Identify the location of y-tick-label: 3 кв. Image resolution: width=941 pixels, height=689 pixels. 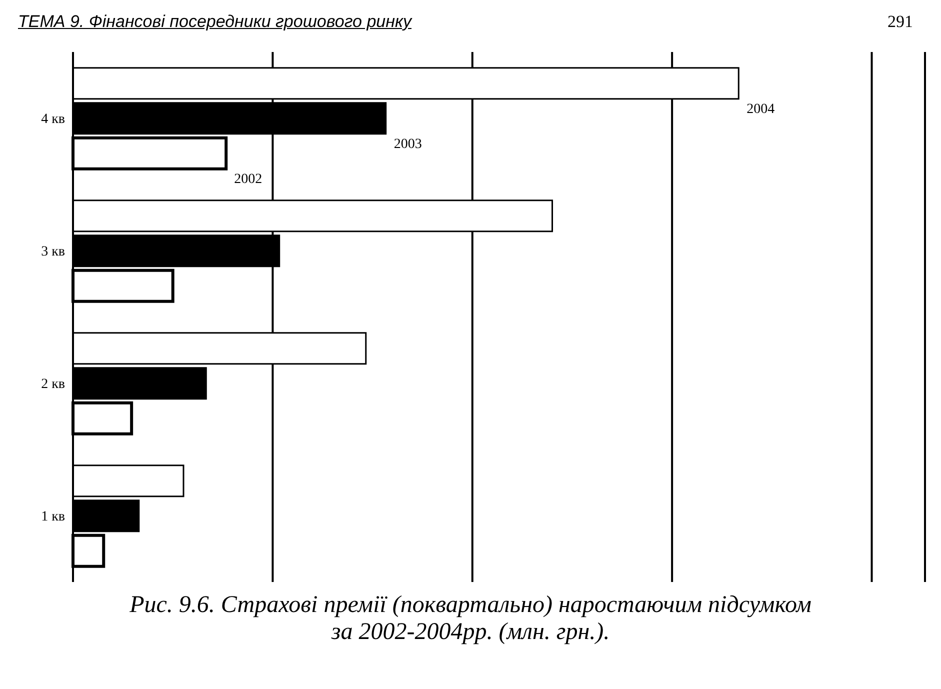
(53, 252).